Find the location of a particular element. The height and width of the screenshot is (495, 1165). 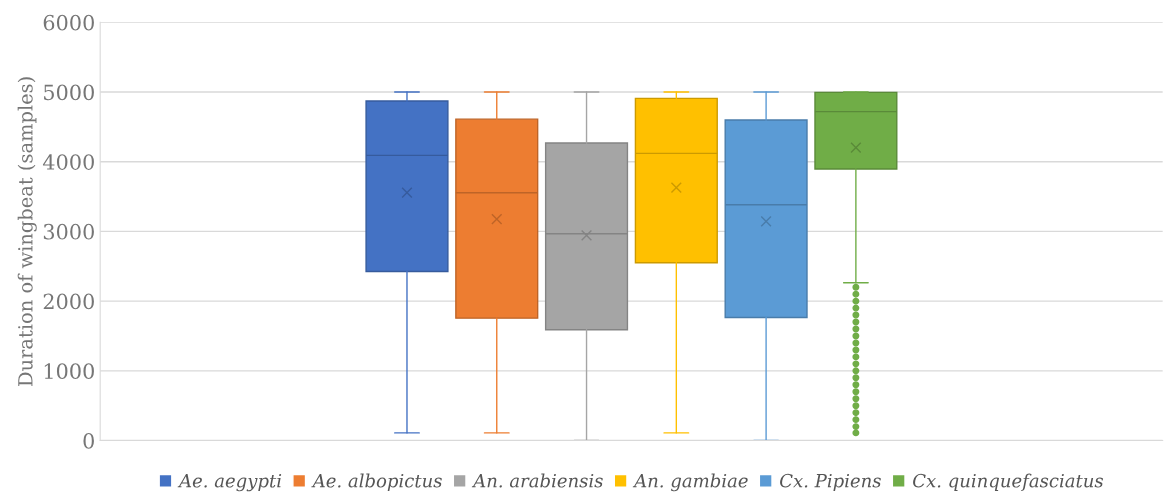

y-tick-label: 0 is located at coordinates (88, 441).